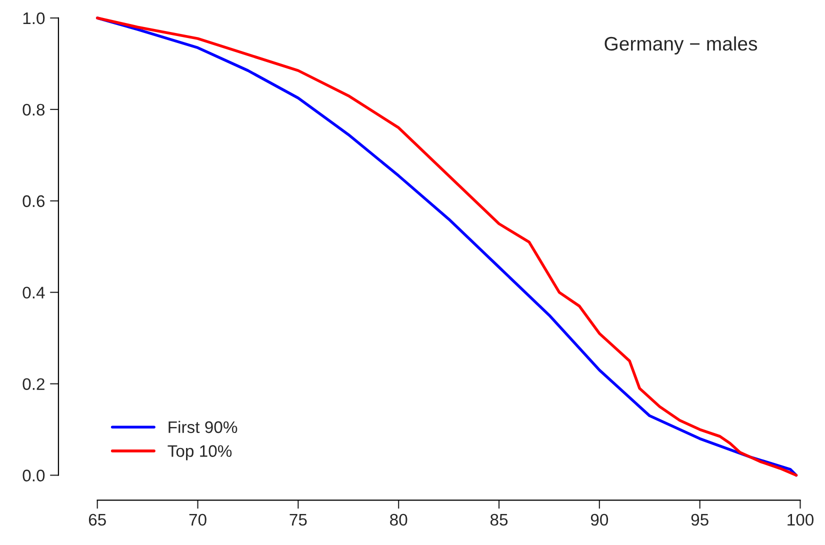  Describe the element at coordinates (499, 520) in the screenshot. I see `x-tick-label: 85` at that location.